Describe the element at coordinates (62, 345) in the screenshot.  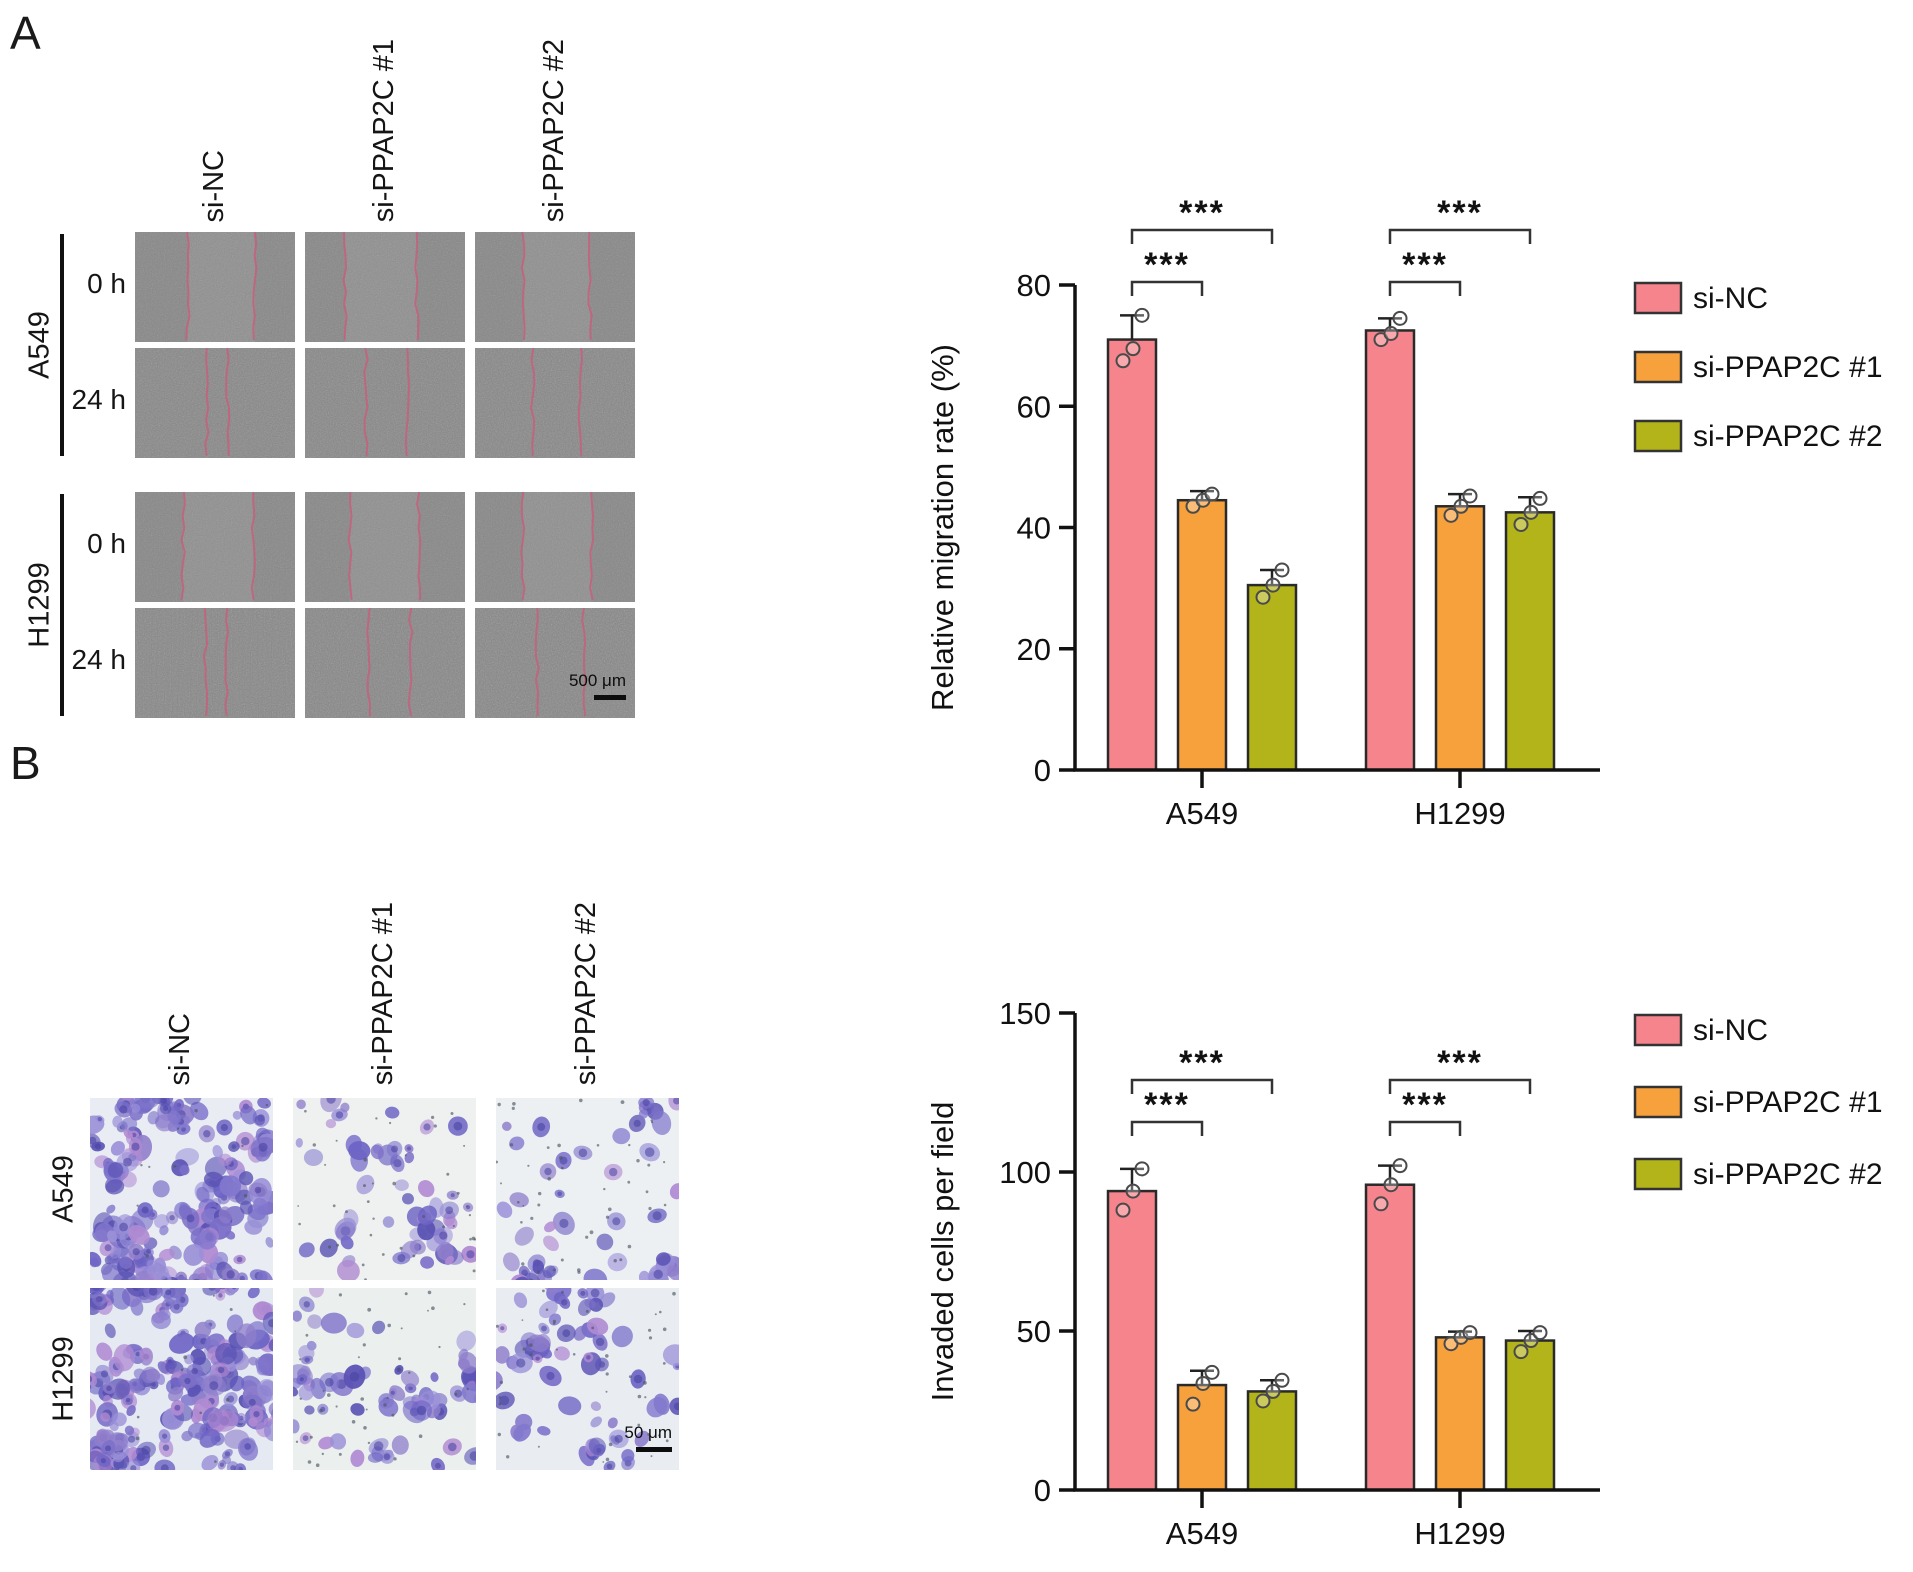
I see `a549-bracket-line` at that location.